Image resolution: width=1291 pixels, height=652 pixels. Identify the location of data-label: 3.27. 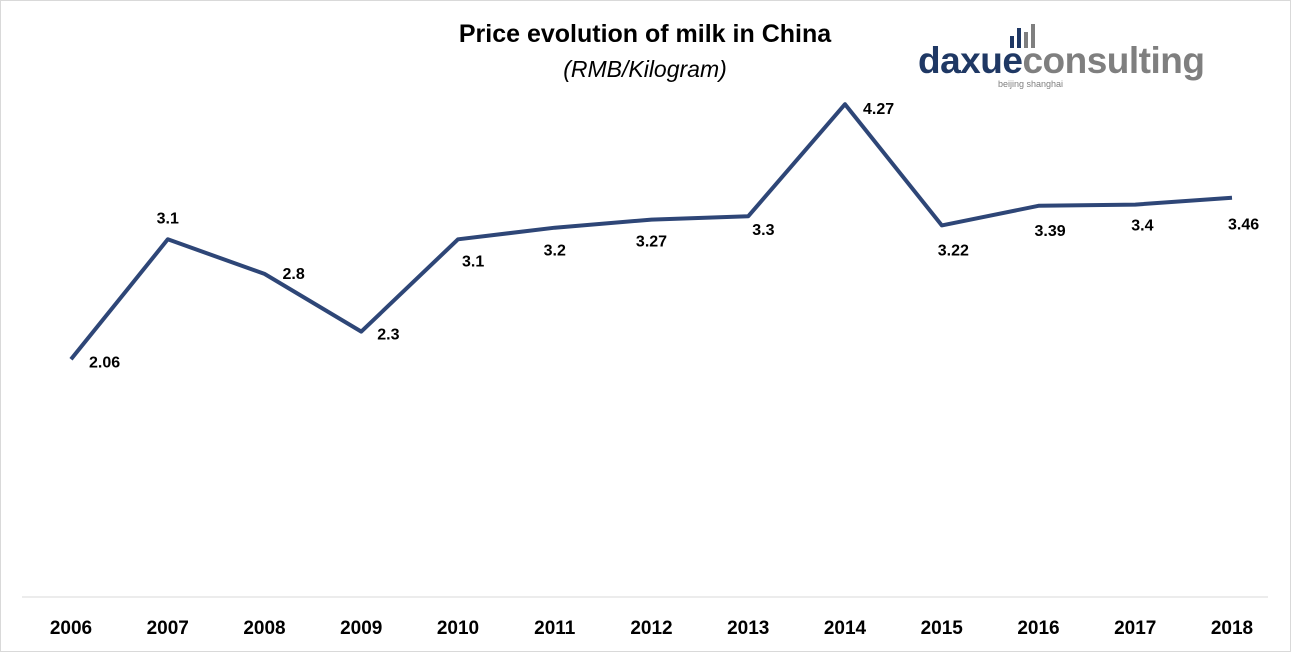
(651, 242).